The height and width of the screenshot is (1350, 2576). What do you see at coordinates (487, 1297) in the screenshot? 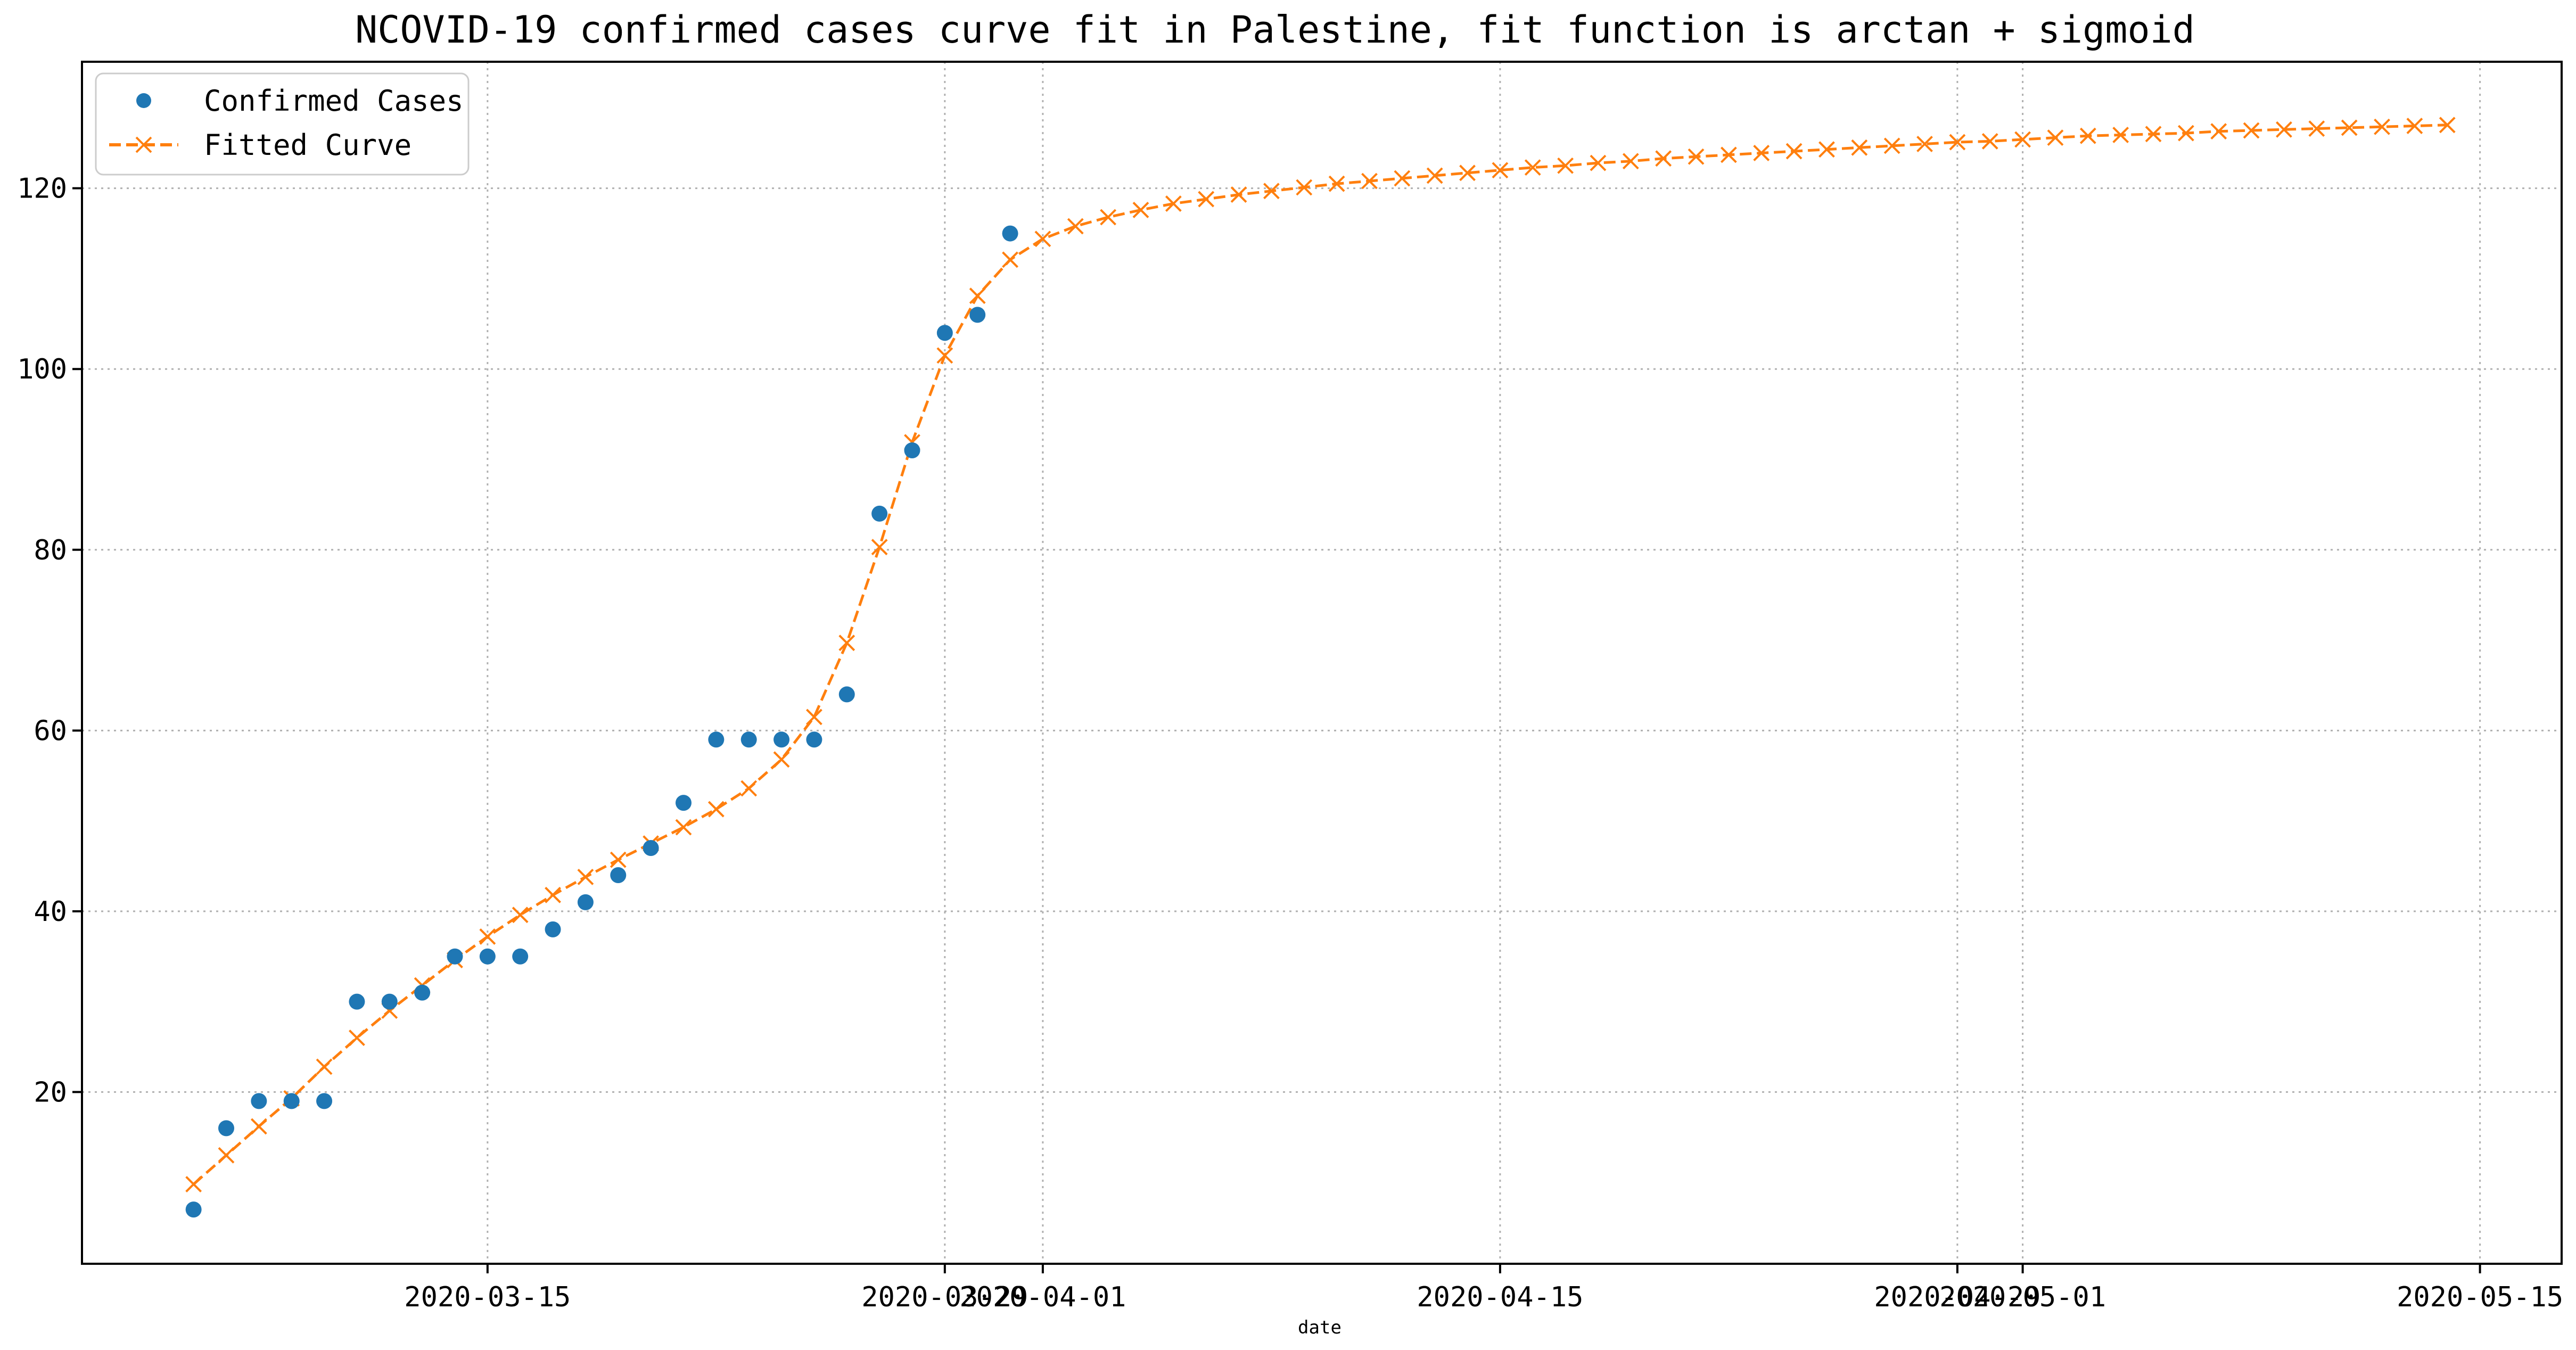
I see `x-tick-label: 2020-03-15` at bounding box center [487, 1297].